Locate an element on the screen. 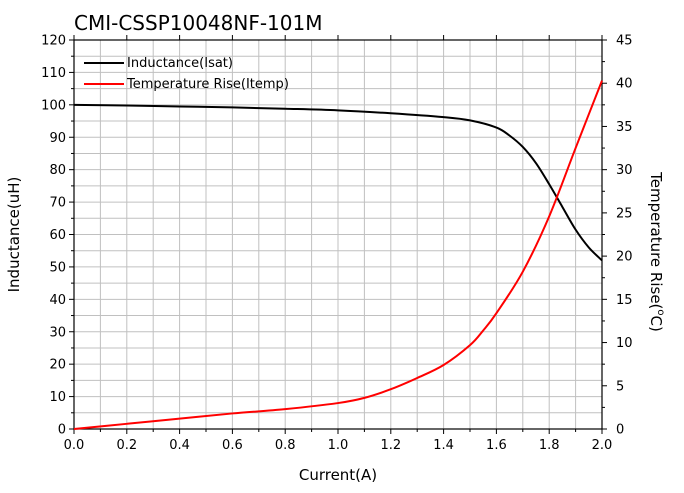  y-tick-label: 70 is located at coordinates (57, 203).